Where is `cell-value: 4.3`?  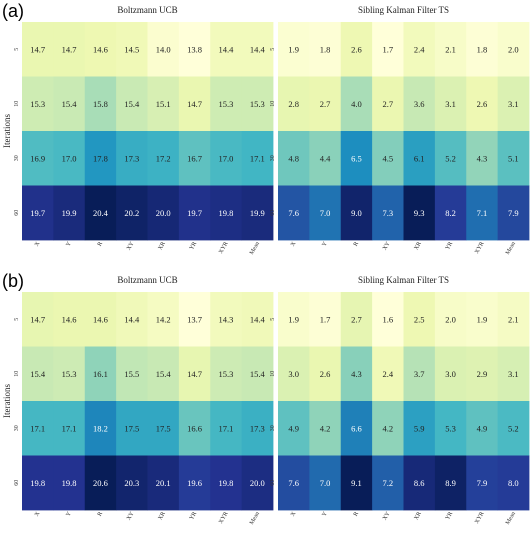
cell-value: 4.3 is located at coordinates (482, 158).